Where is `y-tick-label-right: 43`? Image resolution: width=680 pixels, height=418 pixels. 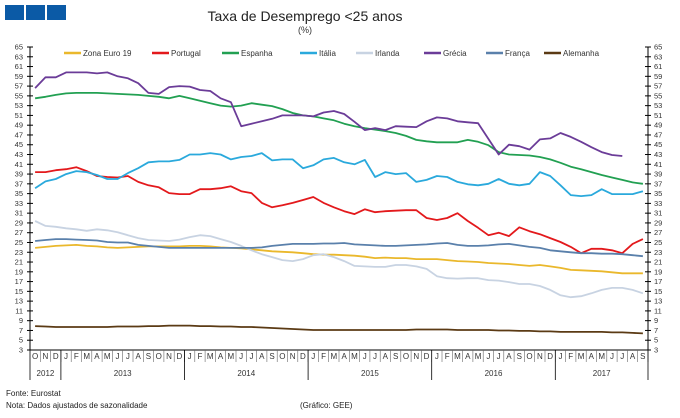 y-tick-label-right: 43 is located at coordinates (658, 154).